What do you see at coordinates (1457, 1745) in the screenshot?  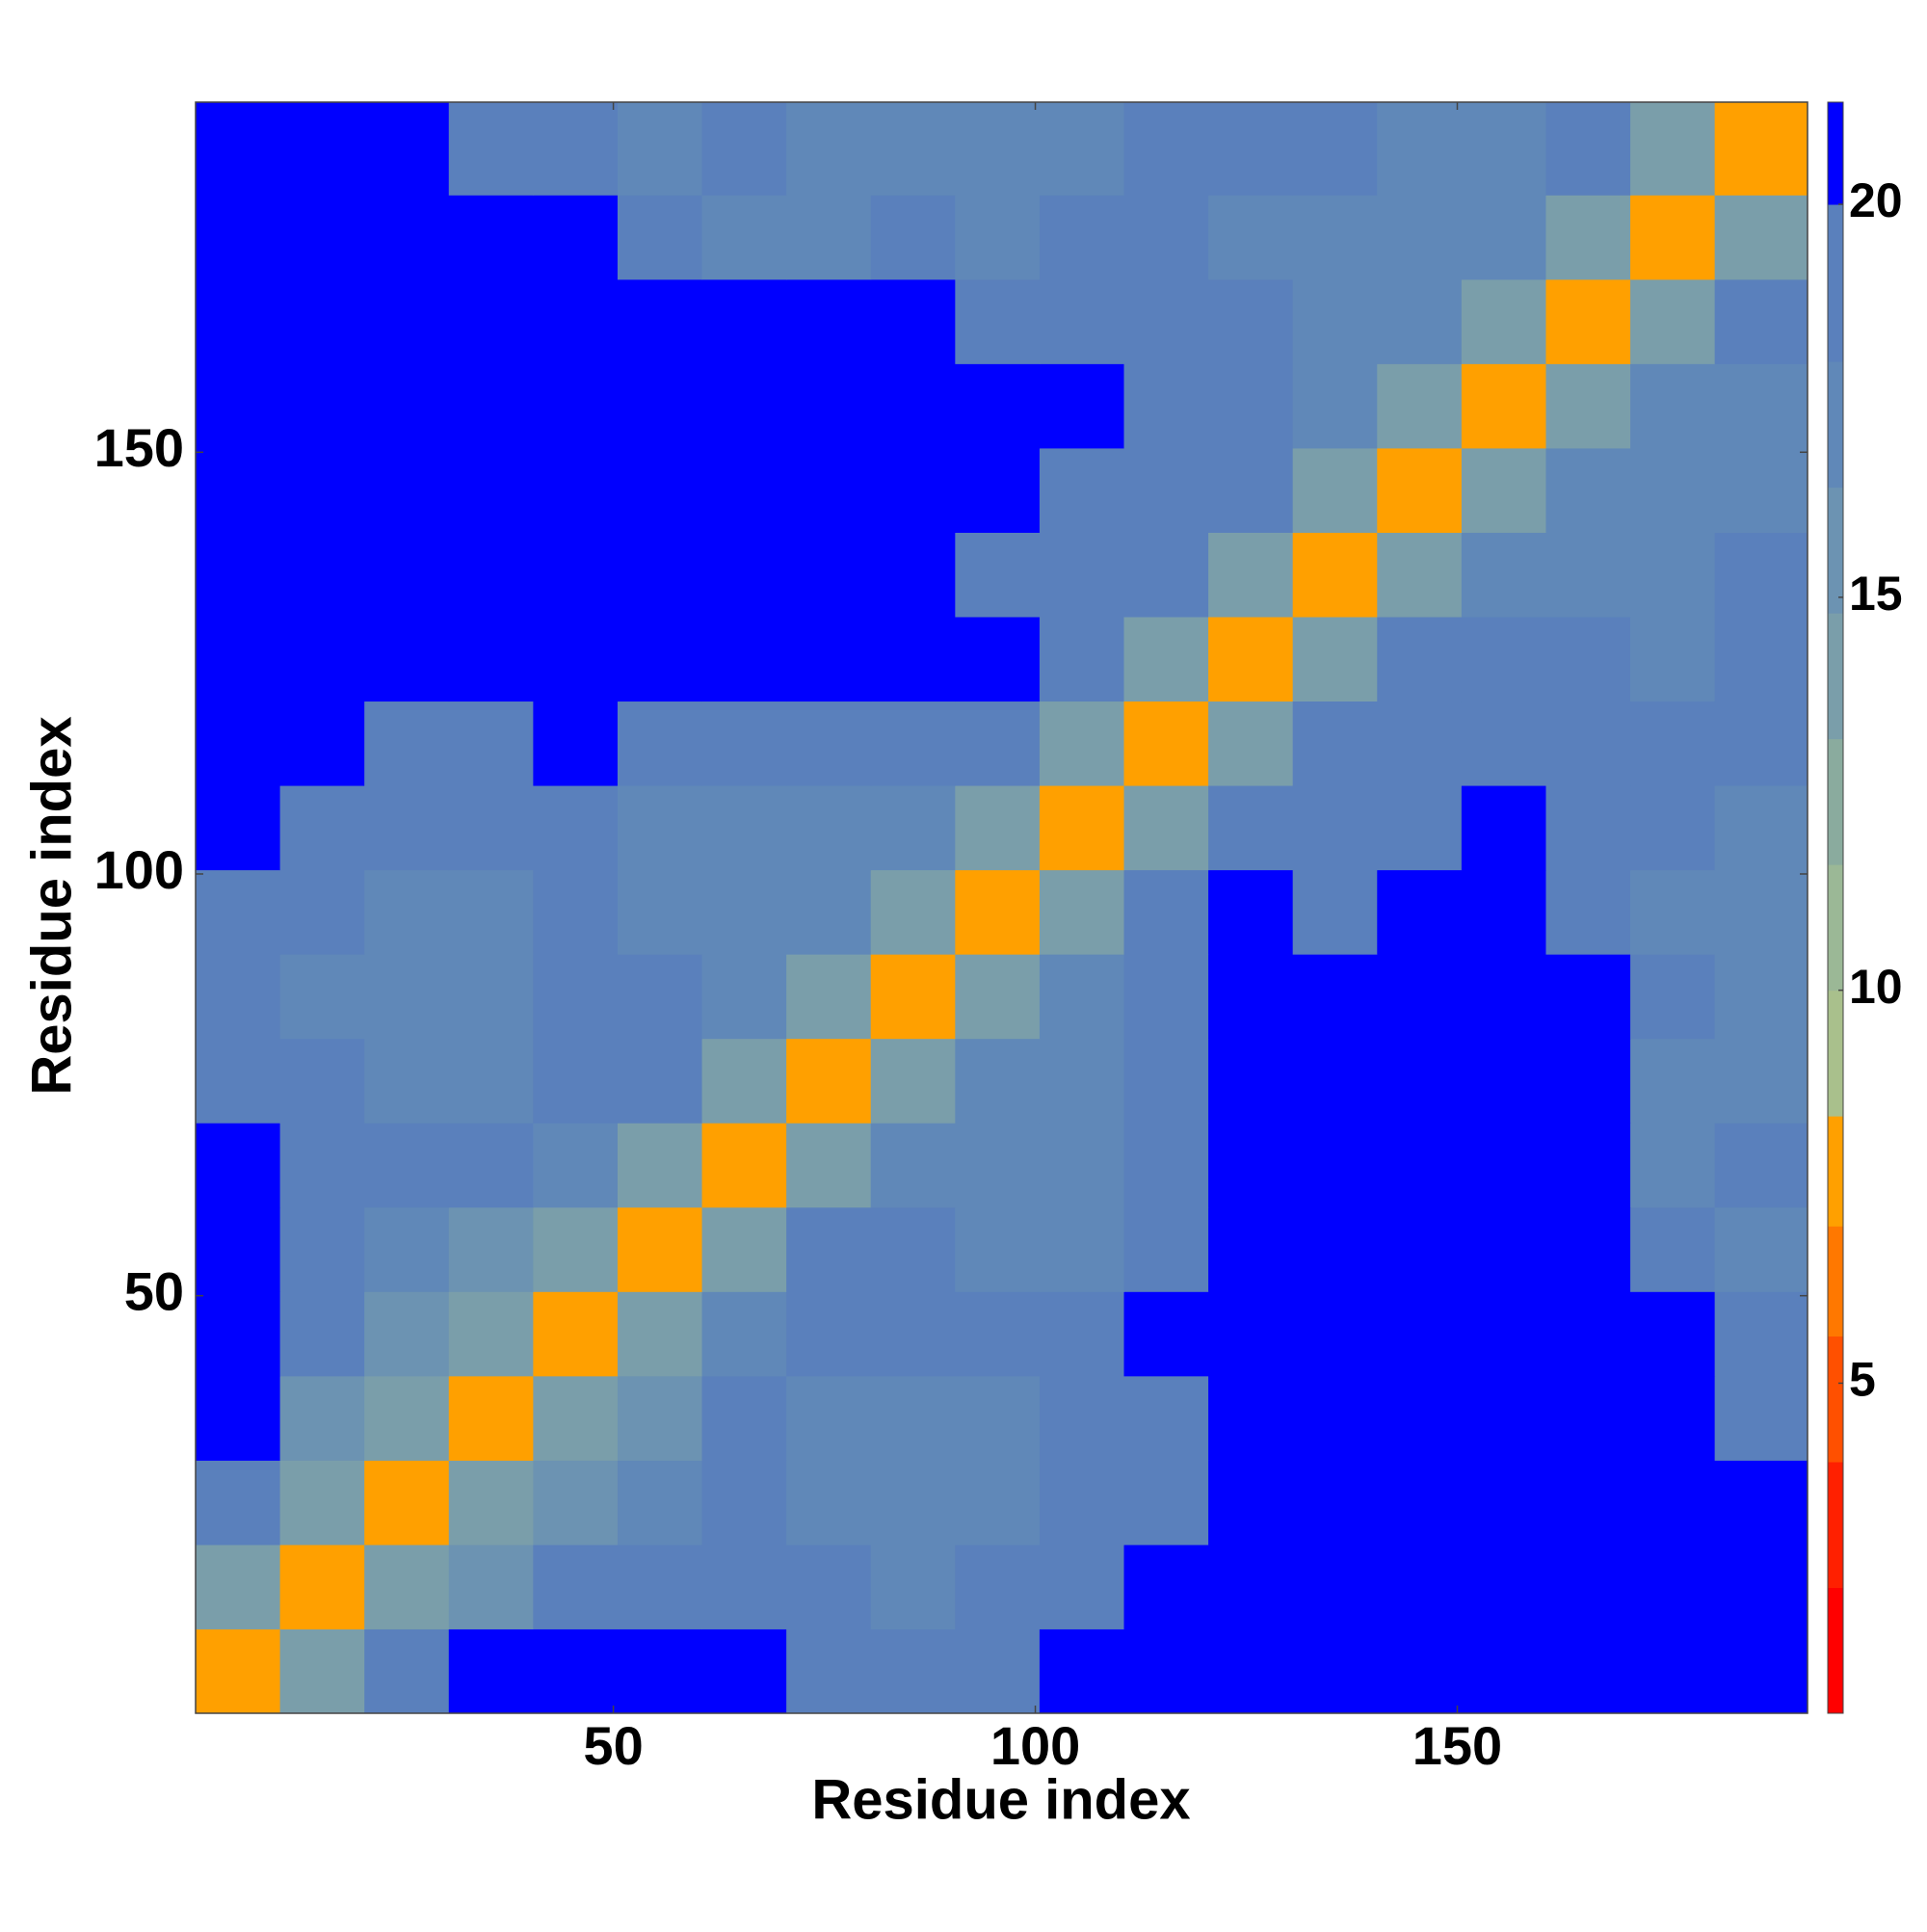 I see `x-tick-label: 150` at bounding box center [1457, 1745].